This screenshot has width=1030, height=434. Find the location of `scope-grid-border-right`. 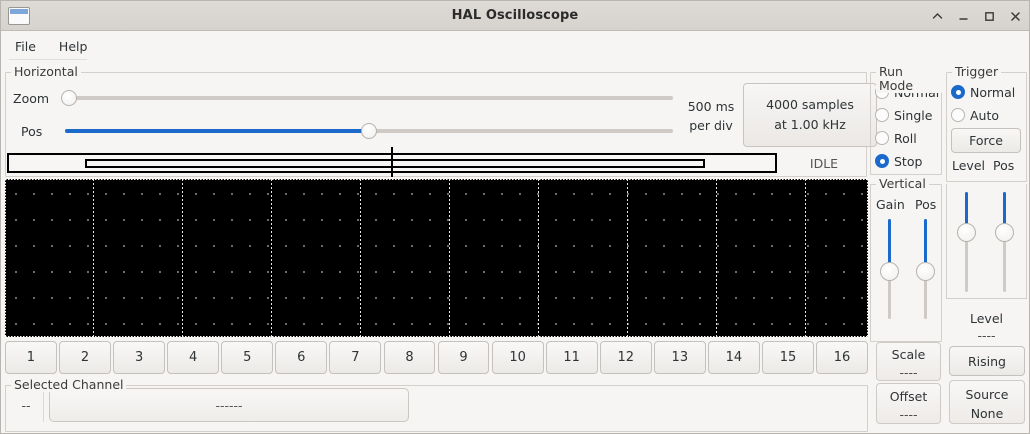

scope-grid-border-right is located at coordinates (867, 258).